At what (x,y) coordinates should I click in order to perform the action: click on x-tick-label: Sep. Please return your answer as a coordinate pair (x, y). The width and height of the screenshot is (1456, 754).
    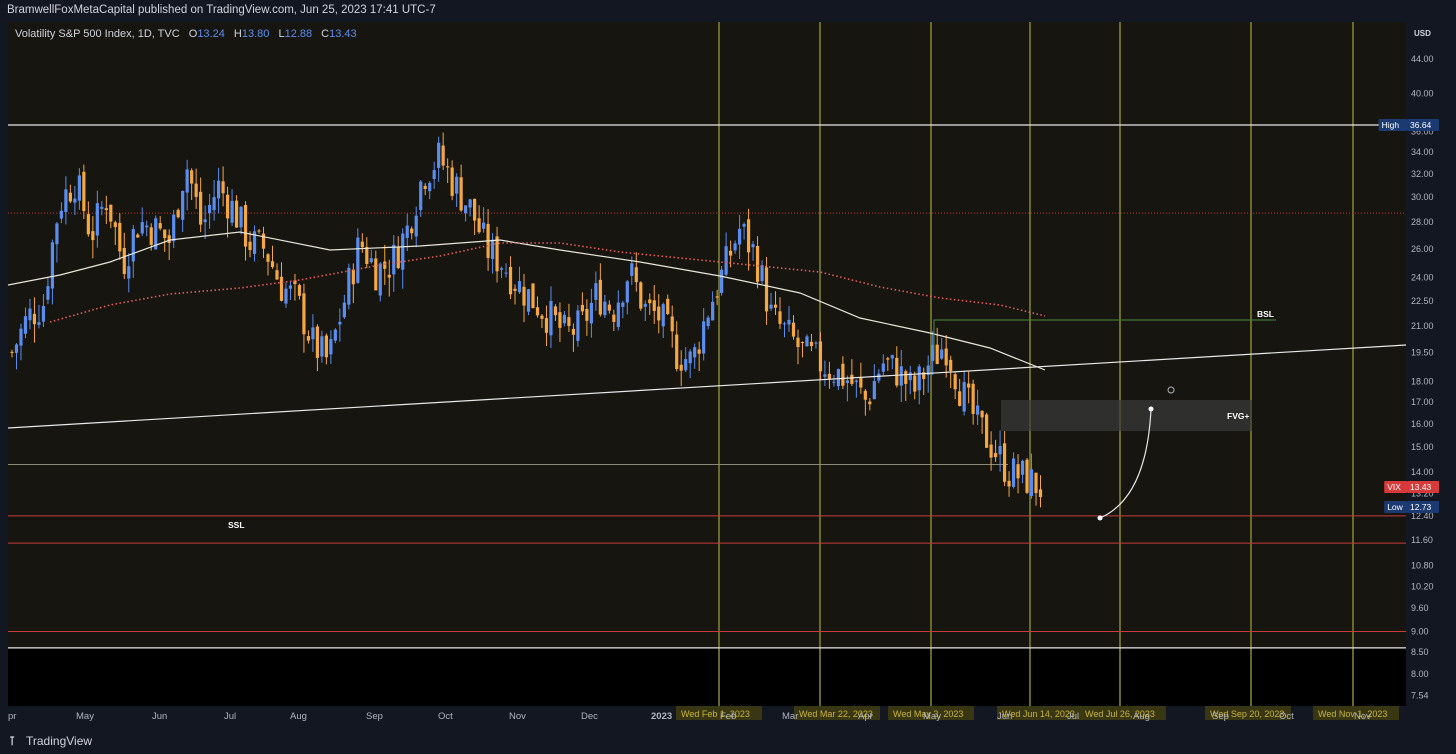
    Looking at the image, I should click on (1220, 716).